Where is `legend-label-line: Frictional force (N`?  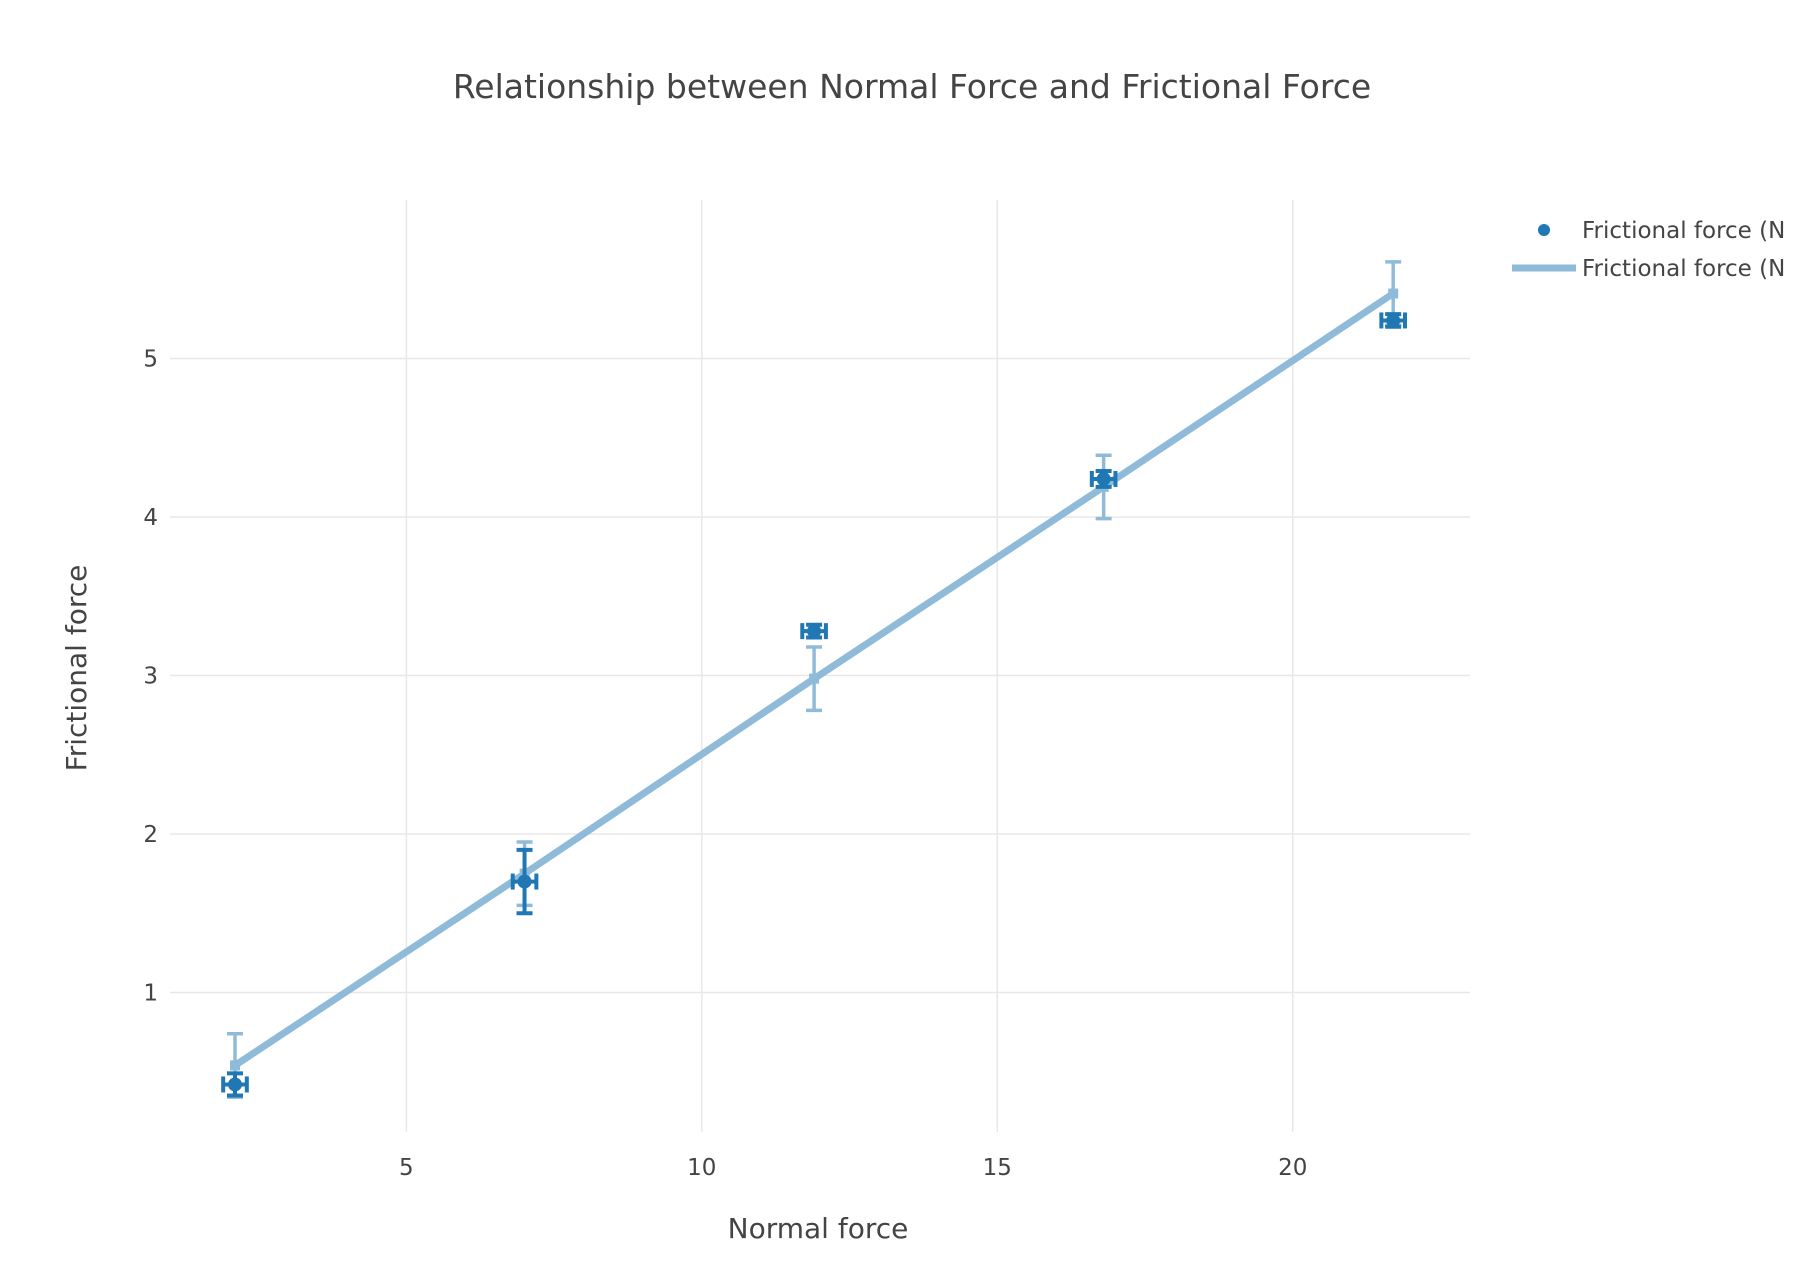 legend-label-line: Frictional force (N is located at coordinates (1683, 269).